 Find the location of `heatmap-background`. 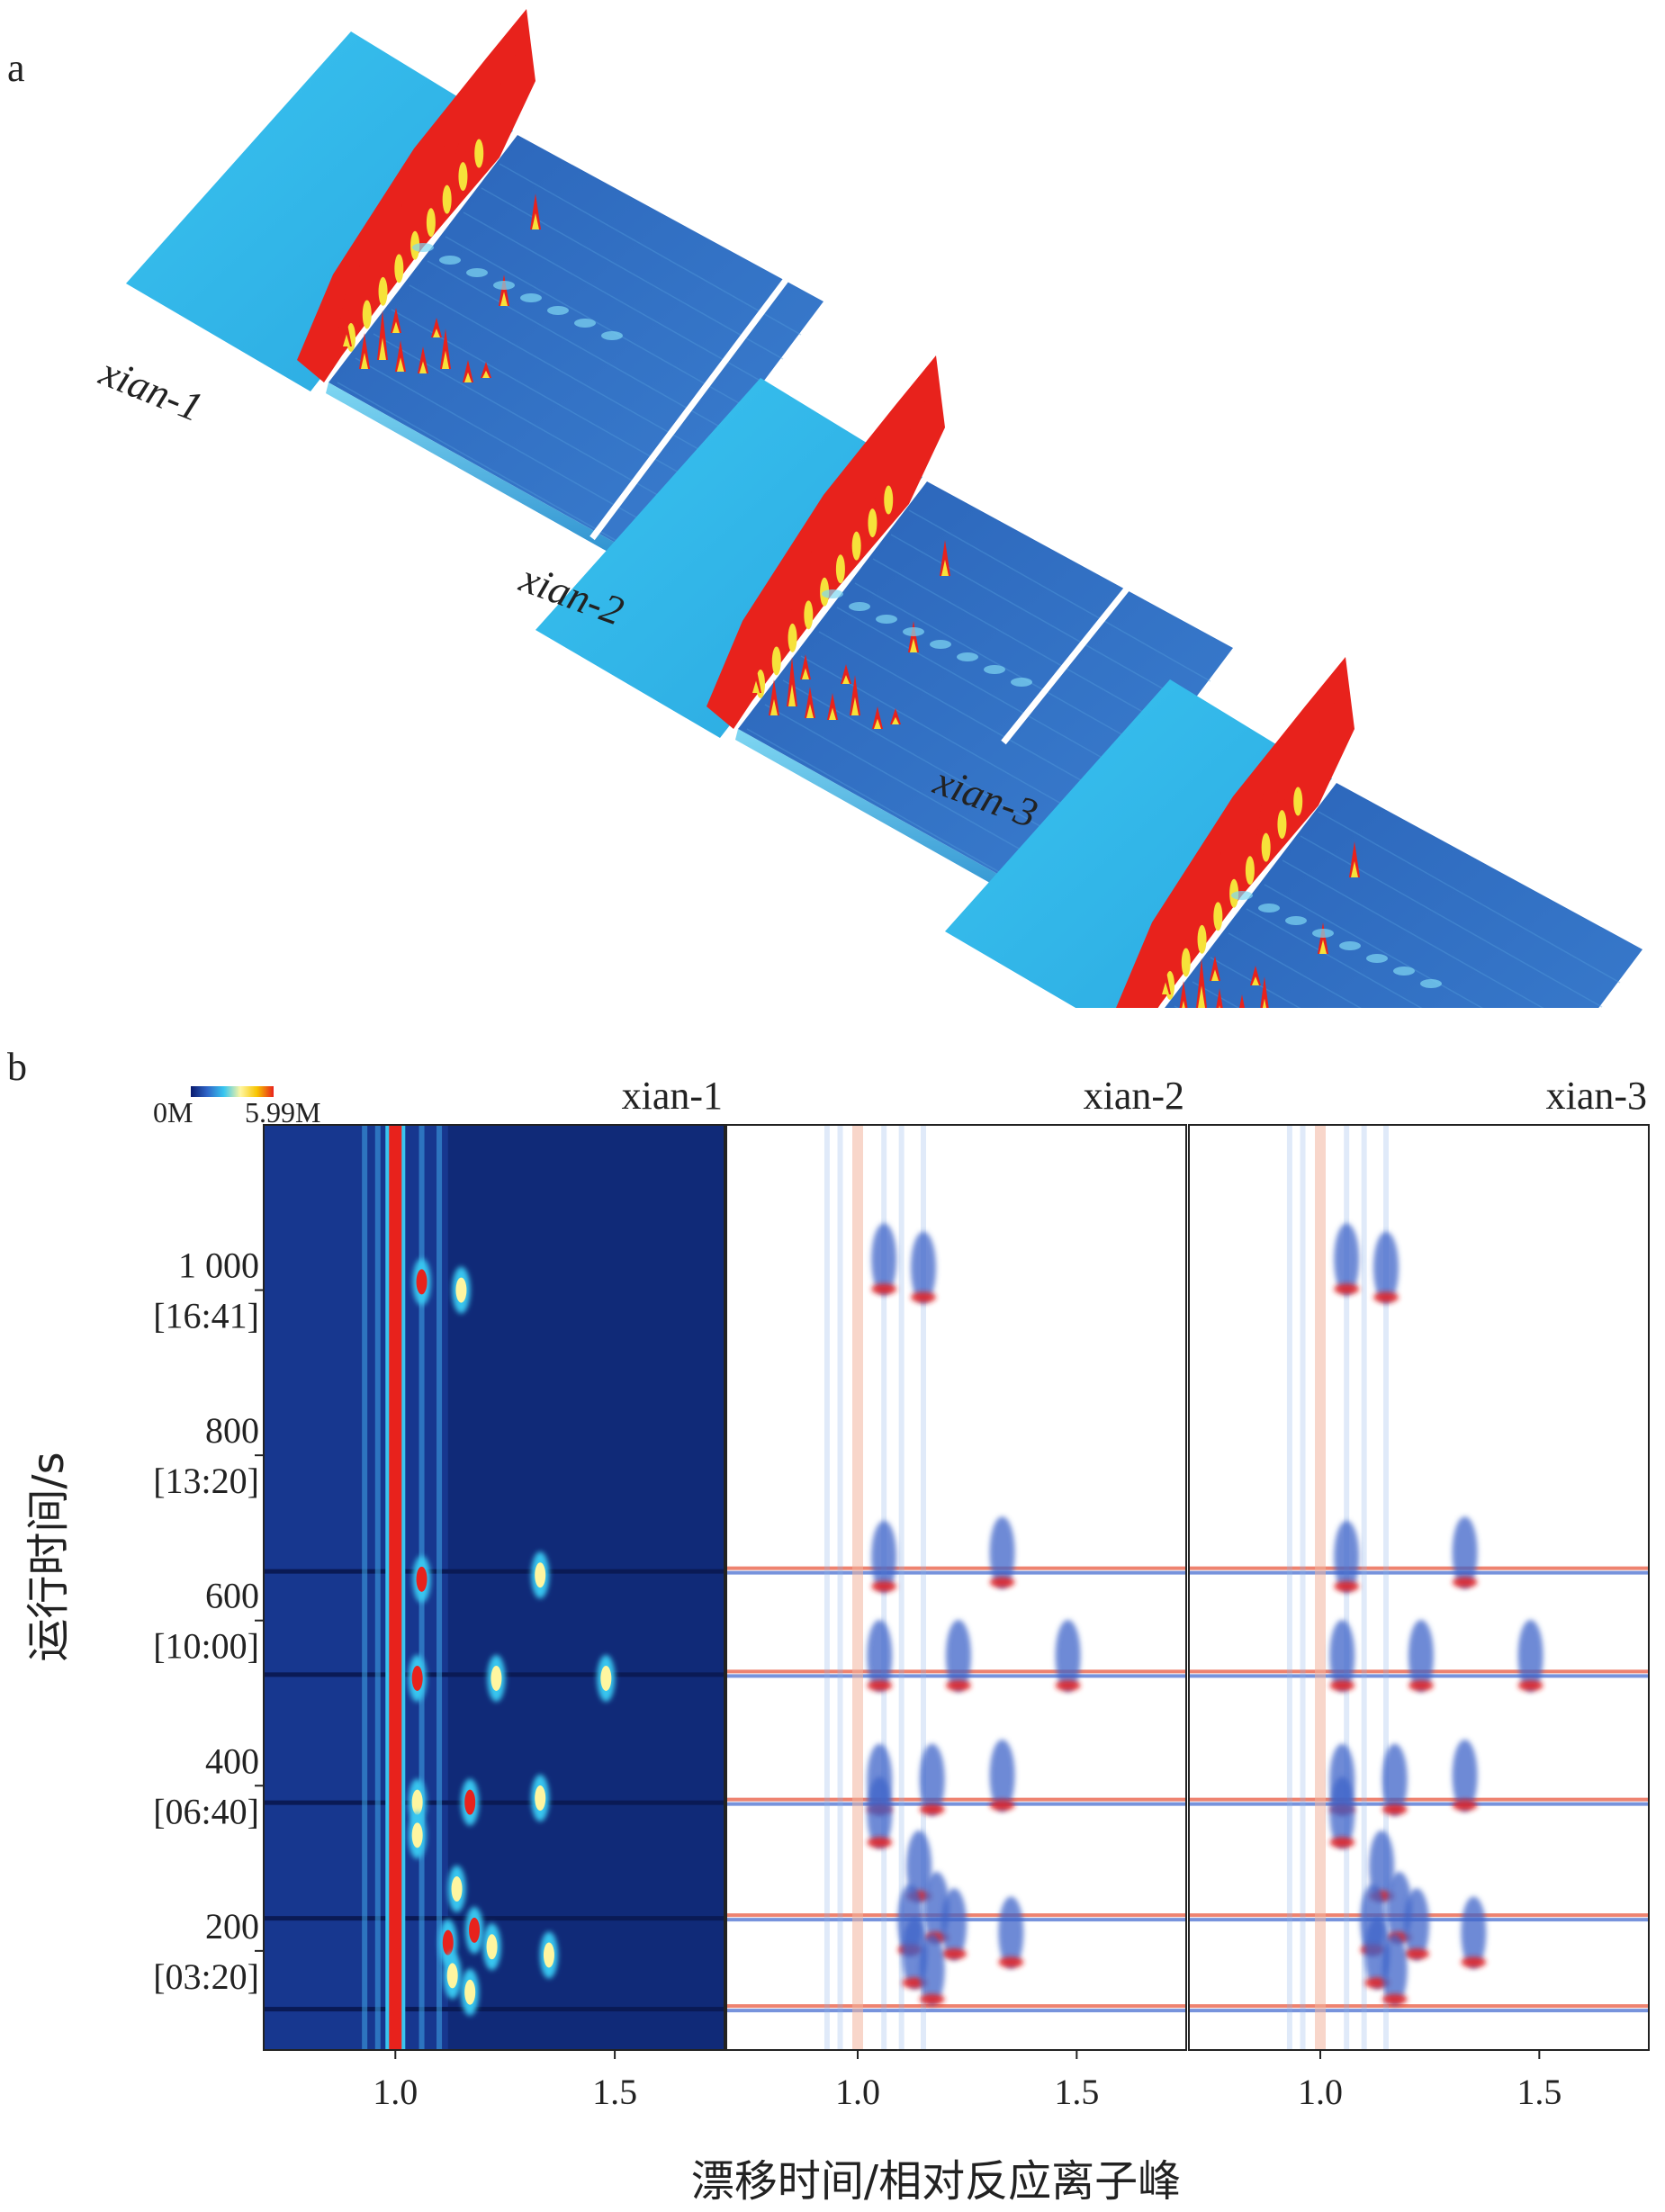

heatmap-background is located at coordinates (956, 1587).